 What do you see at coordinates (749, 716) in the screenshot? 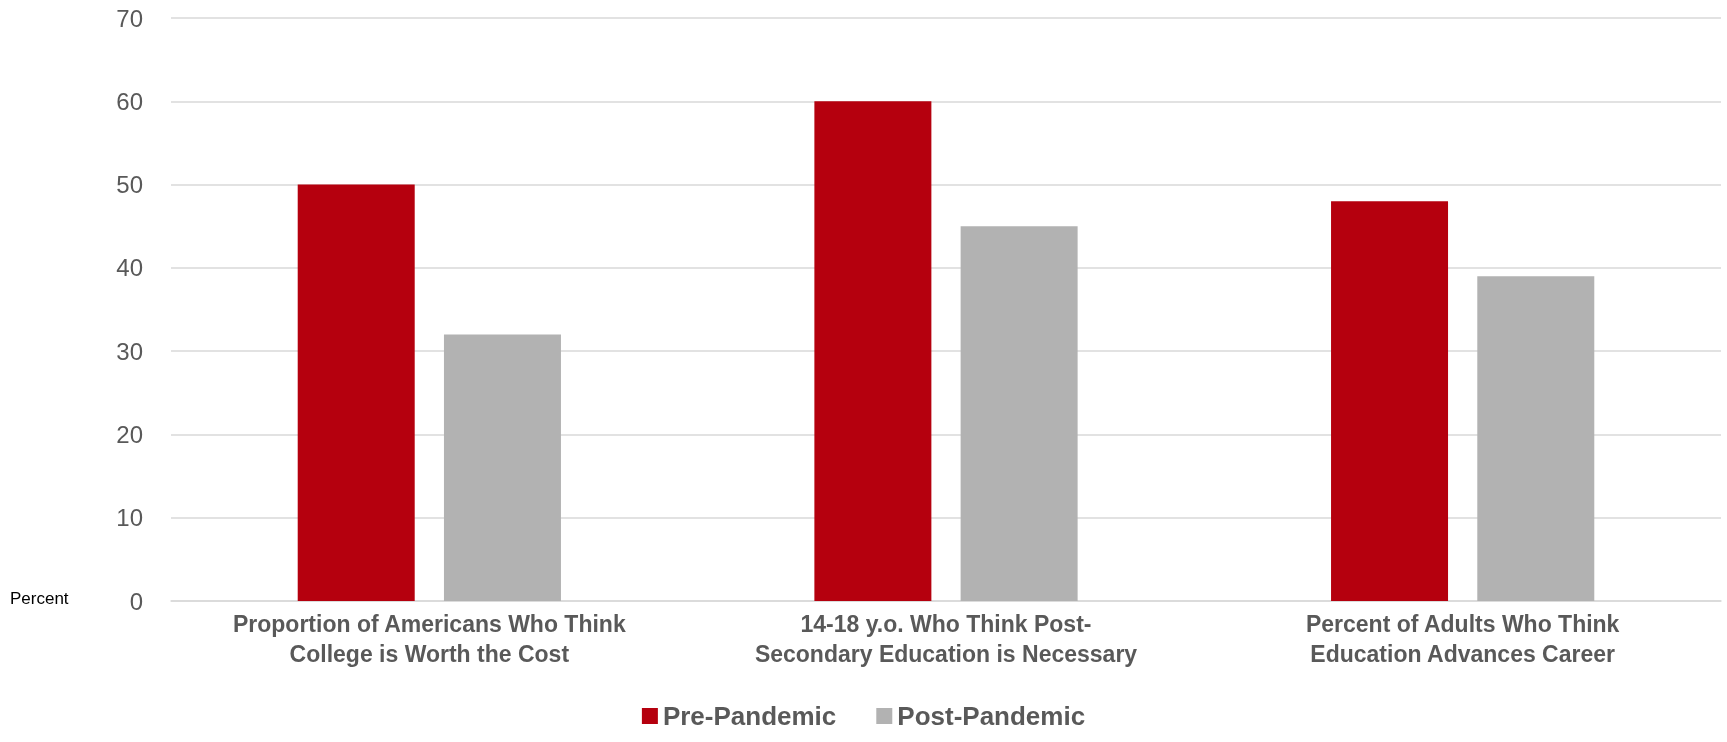
I see `legend-label: Pre-Pandemic` at bounding box center [749, 716].